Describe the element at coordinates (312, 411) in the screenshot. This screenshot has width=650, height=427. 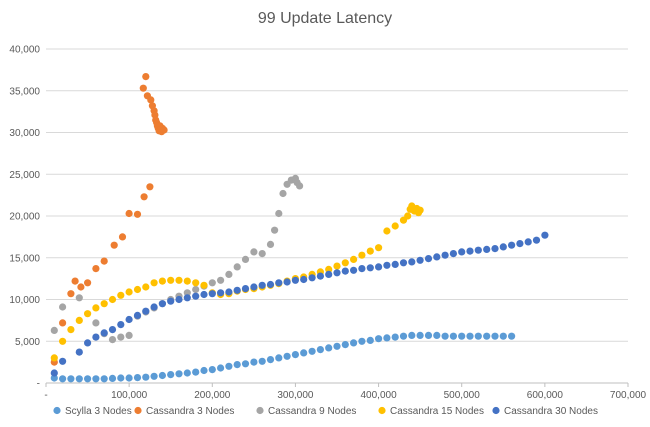
I see `legend-label: Cassandra 9 Nodes` at that location.